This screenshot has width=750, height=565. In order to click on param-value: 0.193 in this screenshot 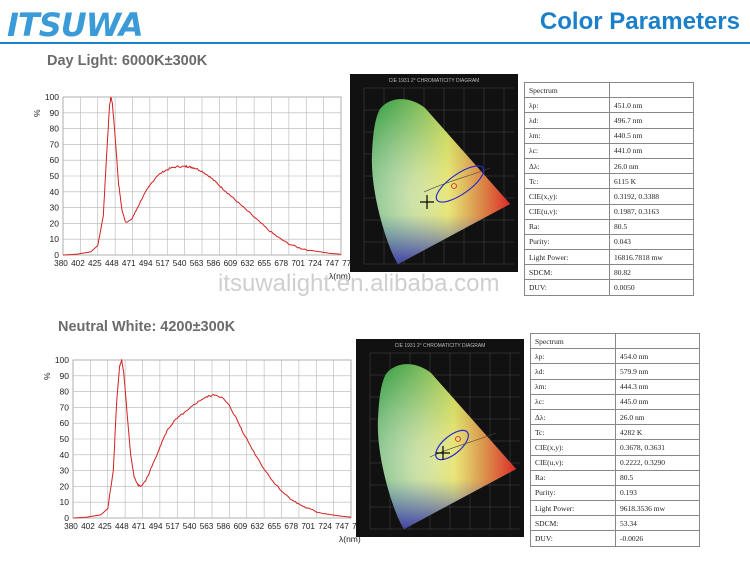, I will do `click(657, 493)`.